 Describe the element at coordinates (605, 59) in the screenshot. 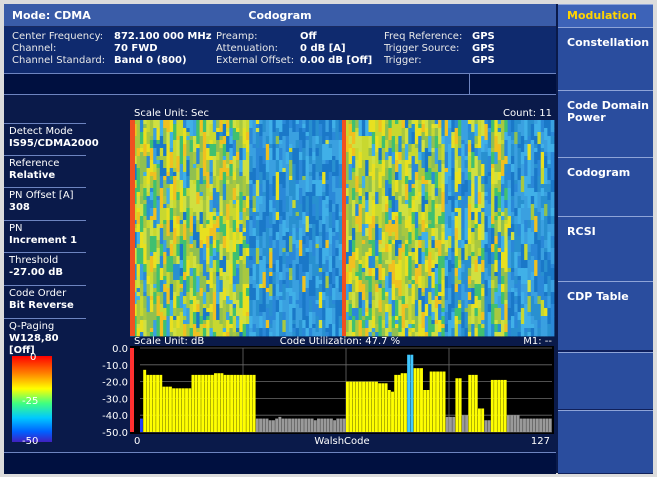

I see `softkey-constellation: Constellation` at that location.